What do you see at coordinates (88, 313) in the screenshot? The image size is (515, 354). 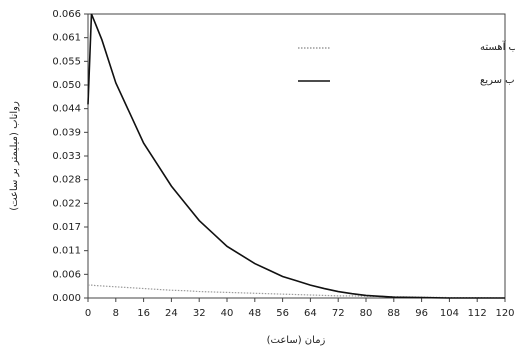 I see `x-tick-label: 0` at bounding box center [88, 313].